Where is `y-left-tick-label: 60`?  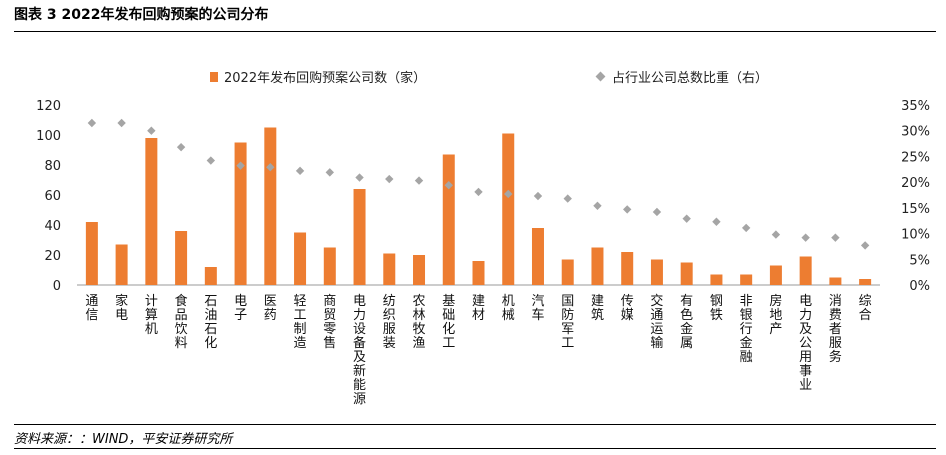 y-left-tick-label: 60 is located at coordinates (52, 196).